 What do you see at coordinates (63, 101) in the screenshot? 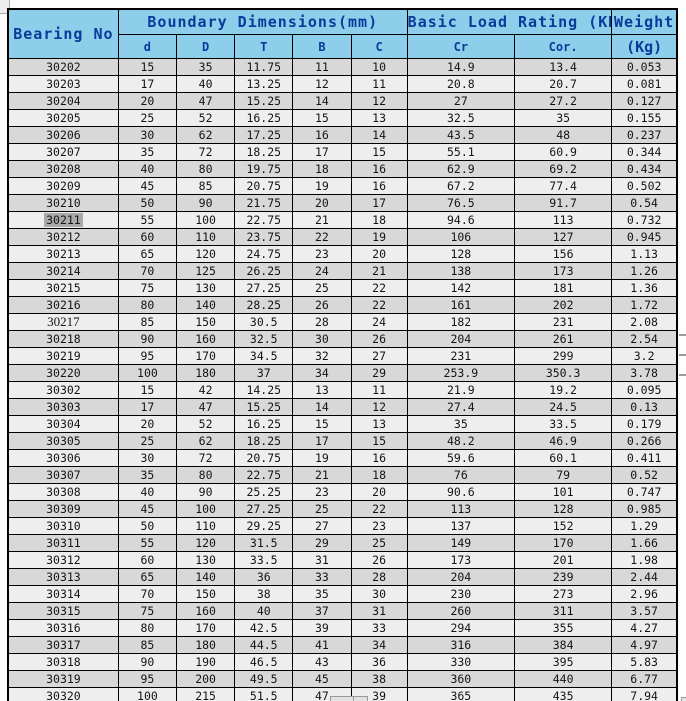
I see `bearing-no-cell: 30204` at bounding box center [63, 101].